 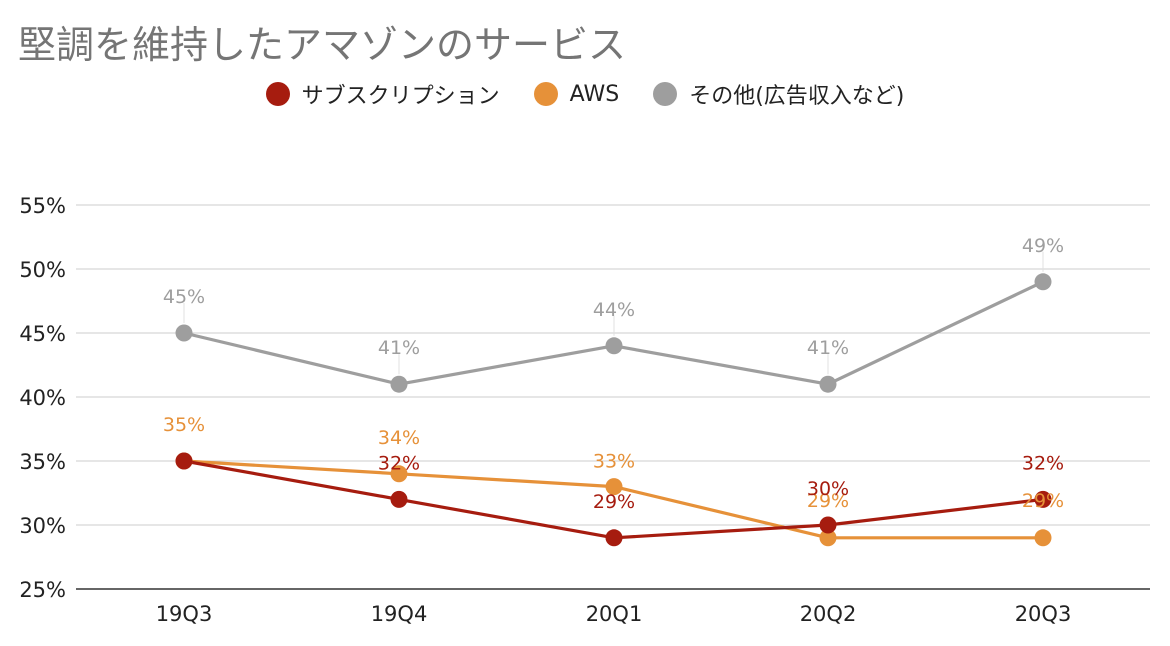 I want to click on legend: サブスクリプション AWS その他(広告収入など), so click(x=585, y=94).